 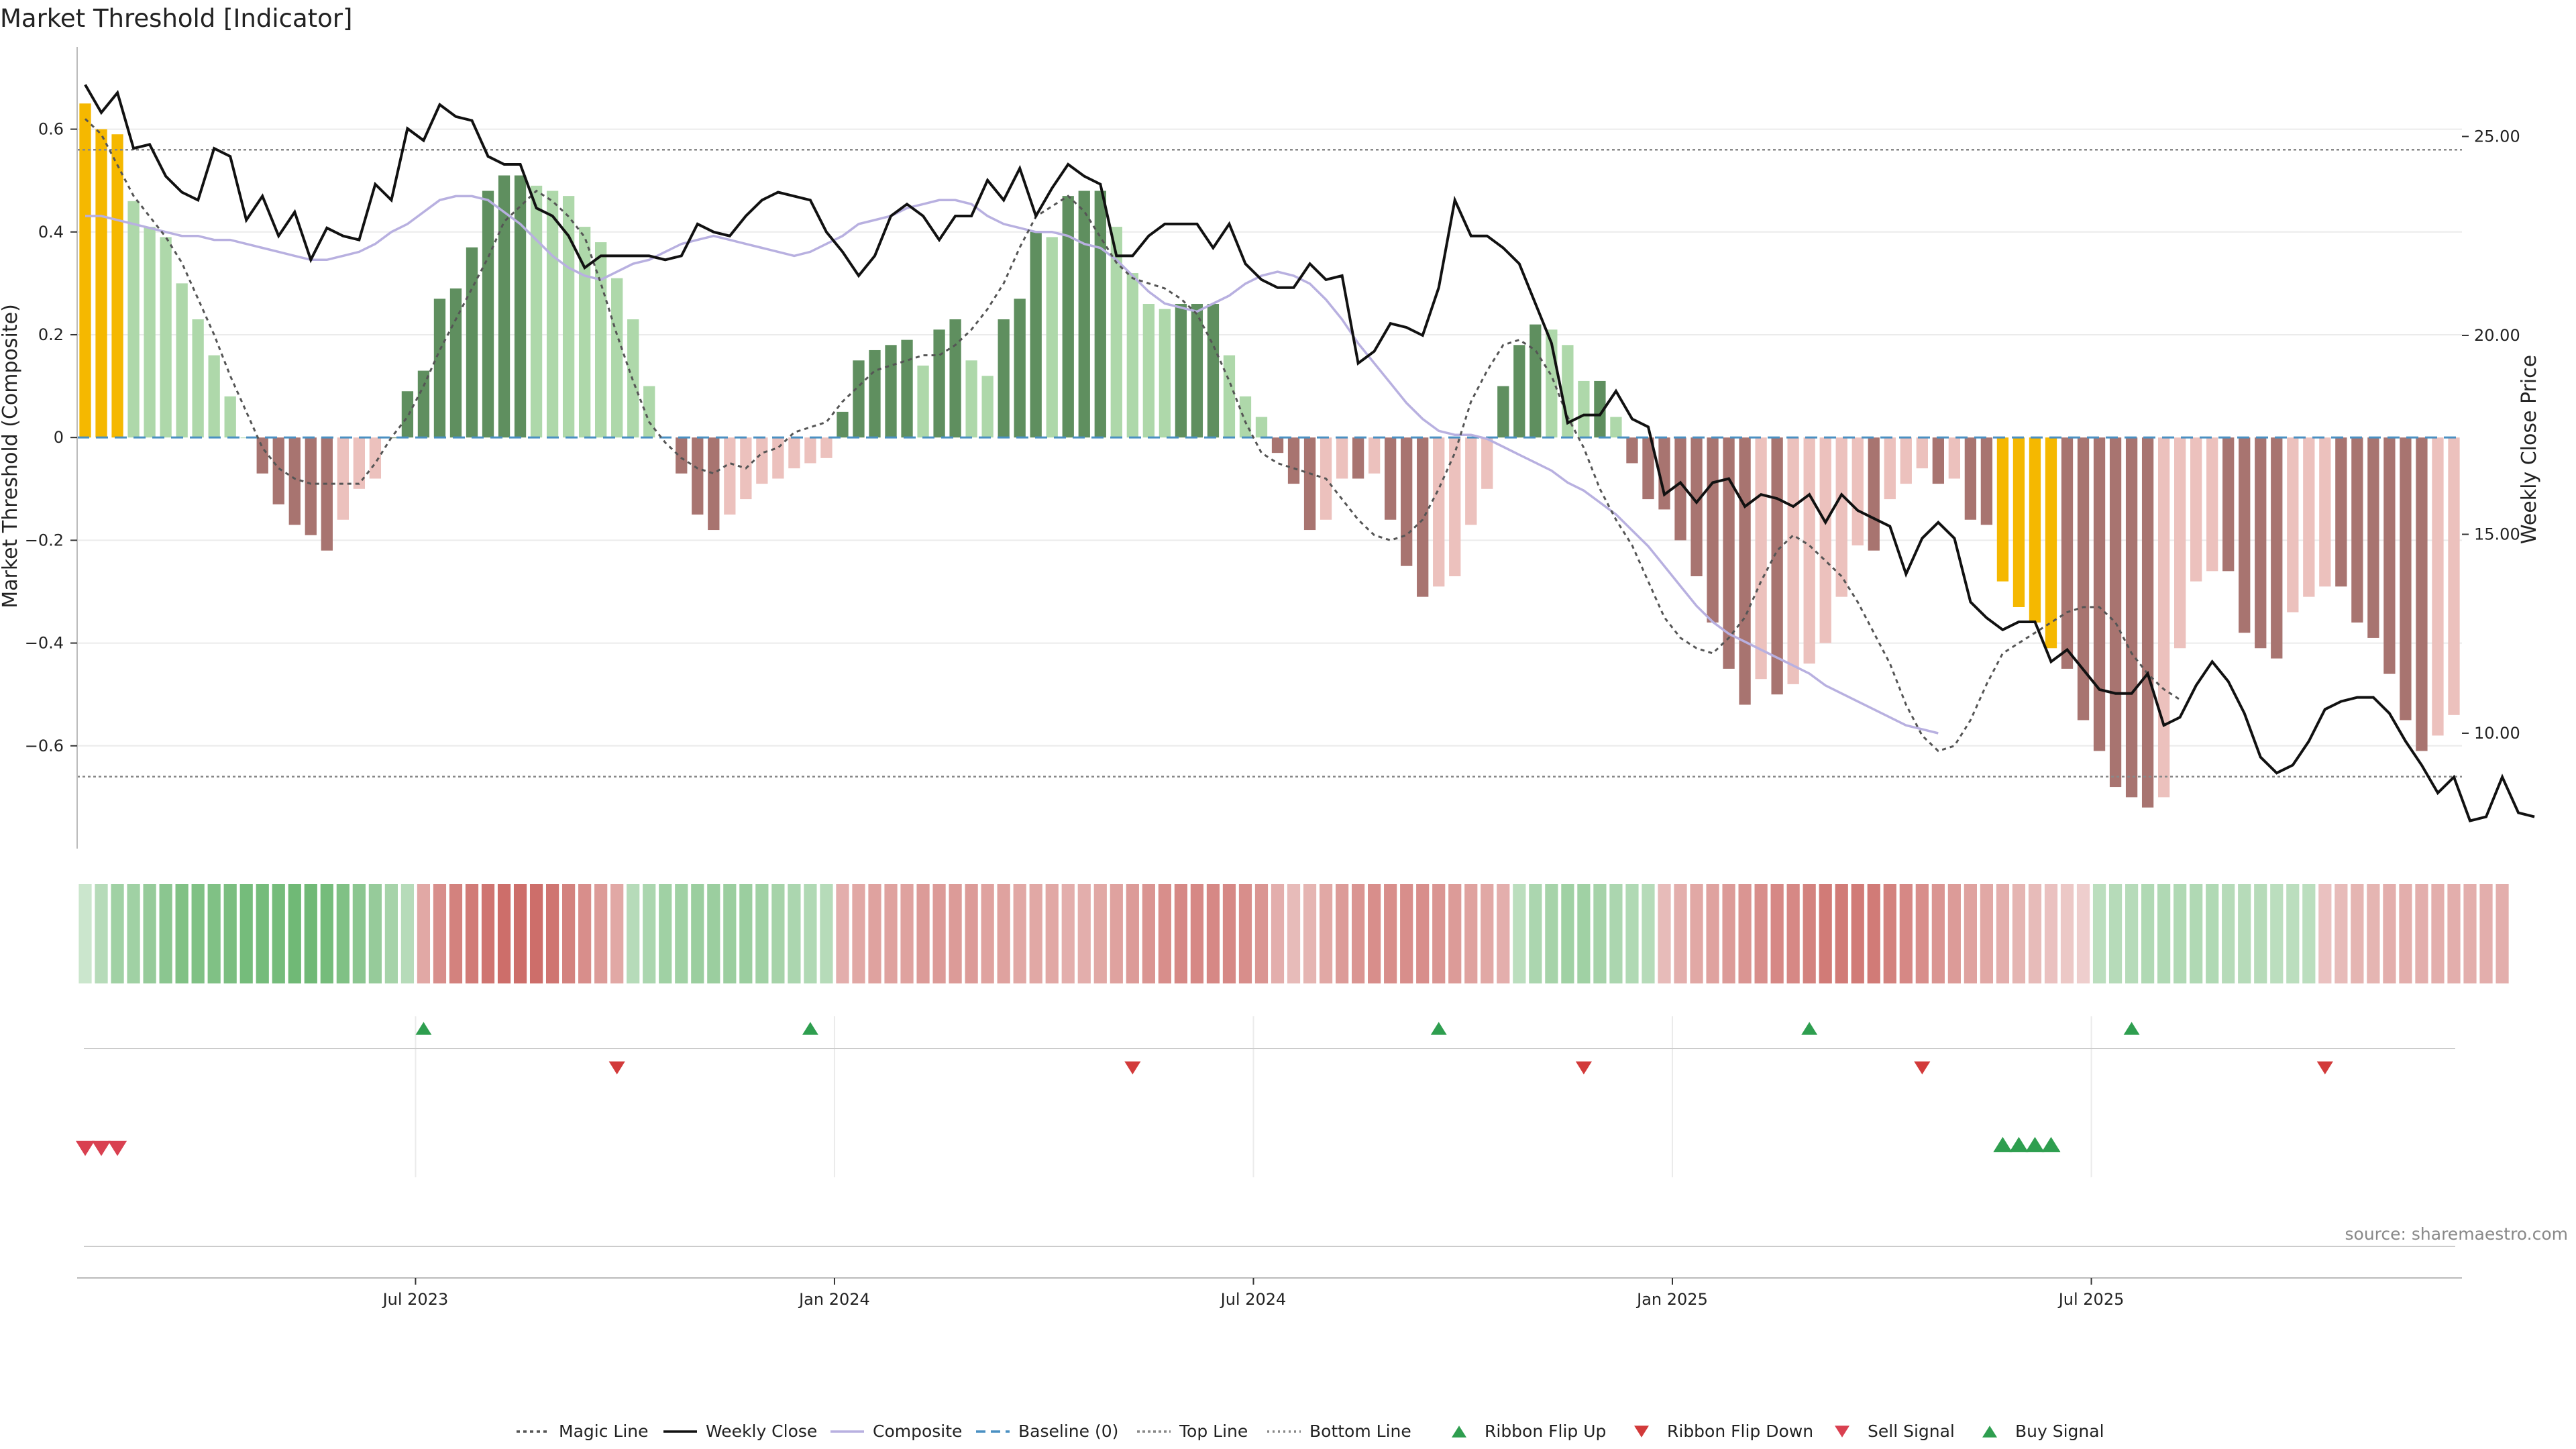 What do you see at coordinates (44, 540) in the screenshot?
I see `y-tick-label: −0.2` at bounding box center [44, 540].